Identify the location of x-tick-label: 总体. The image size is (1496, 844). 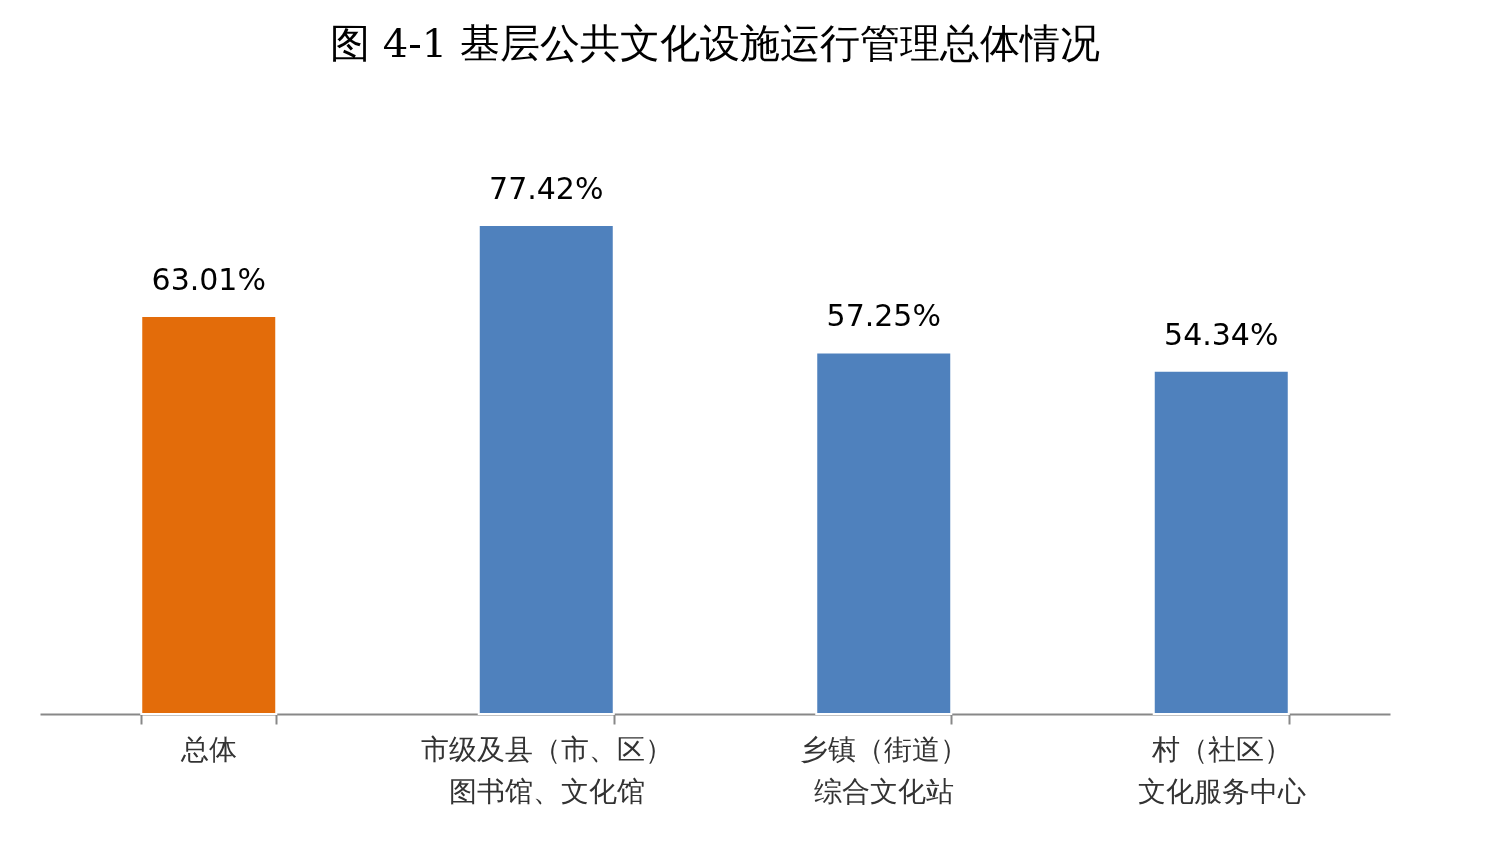
(209, 749).